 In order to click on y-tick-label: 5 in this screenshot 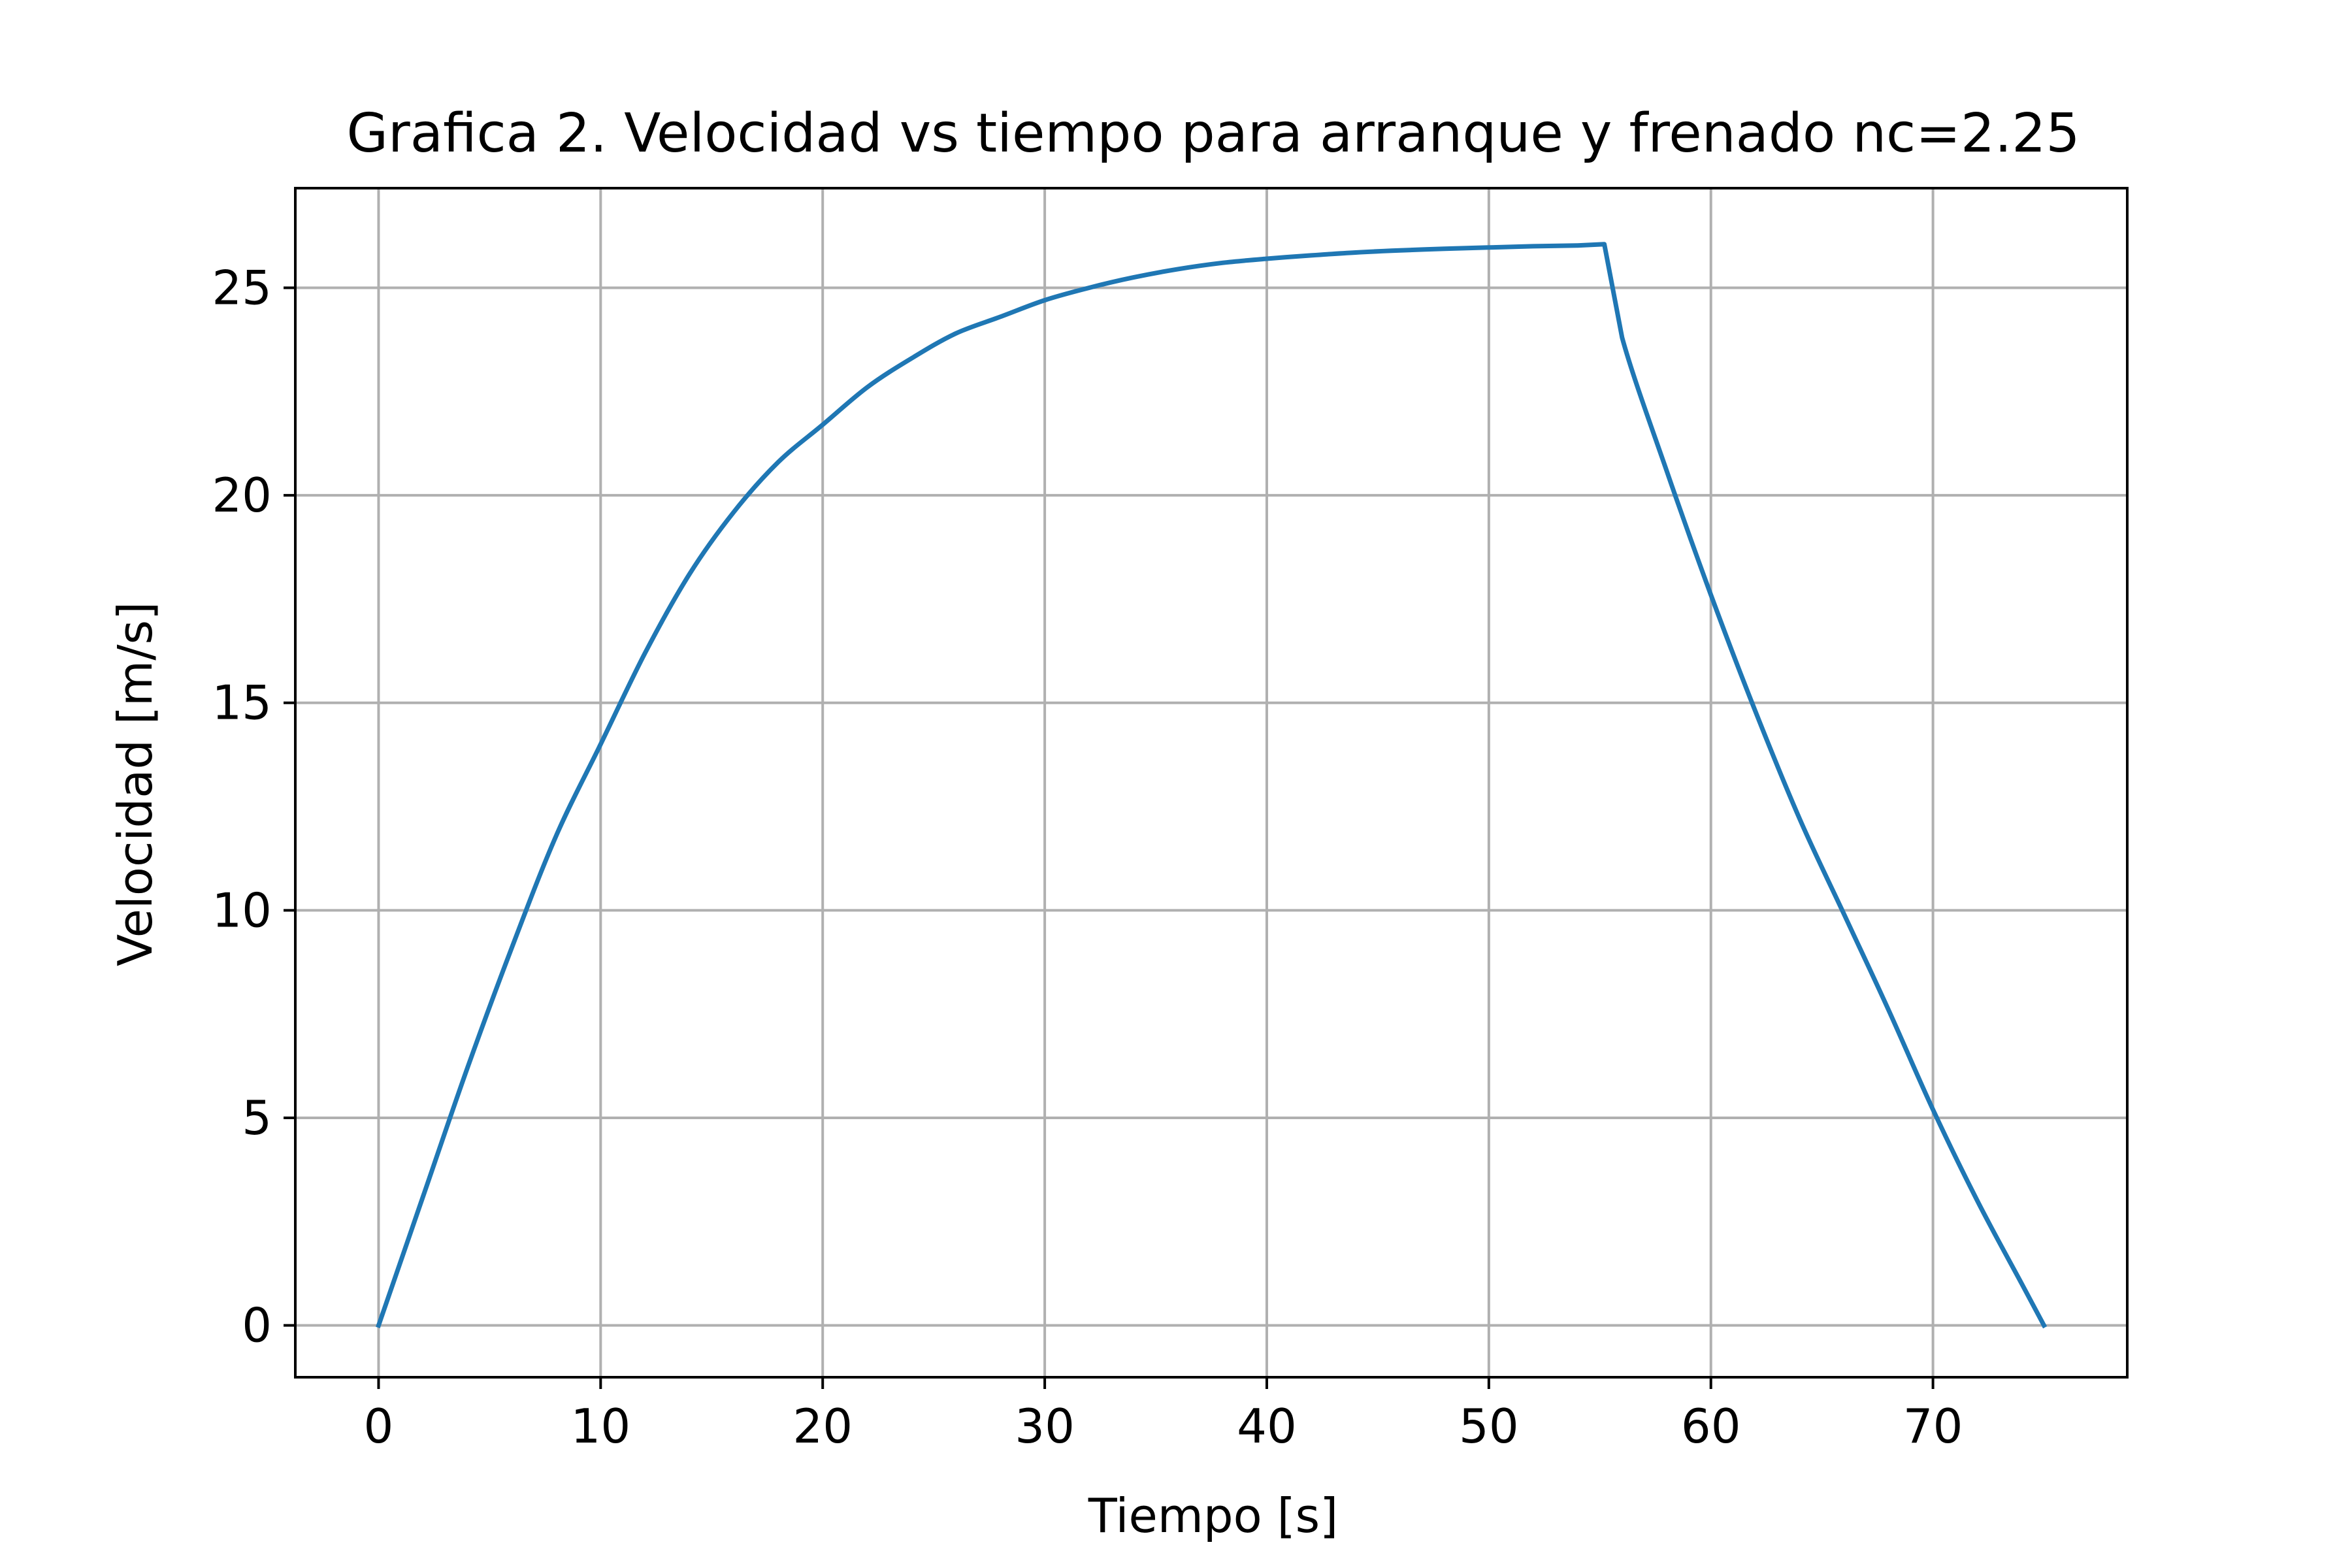, I will do `click(257, 1117)`.